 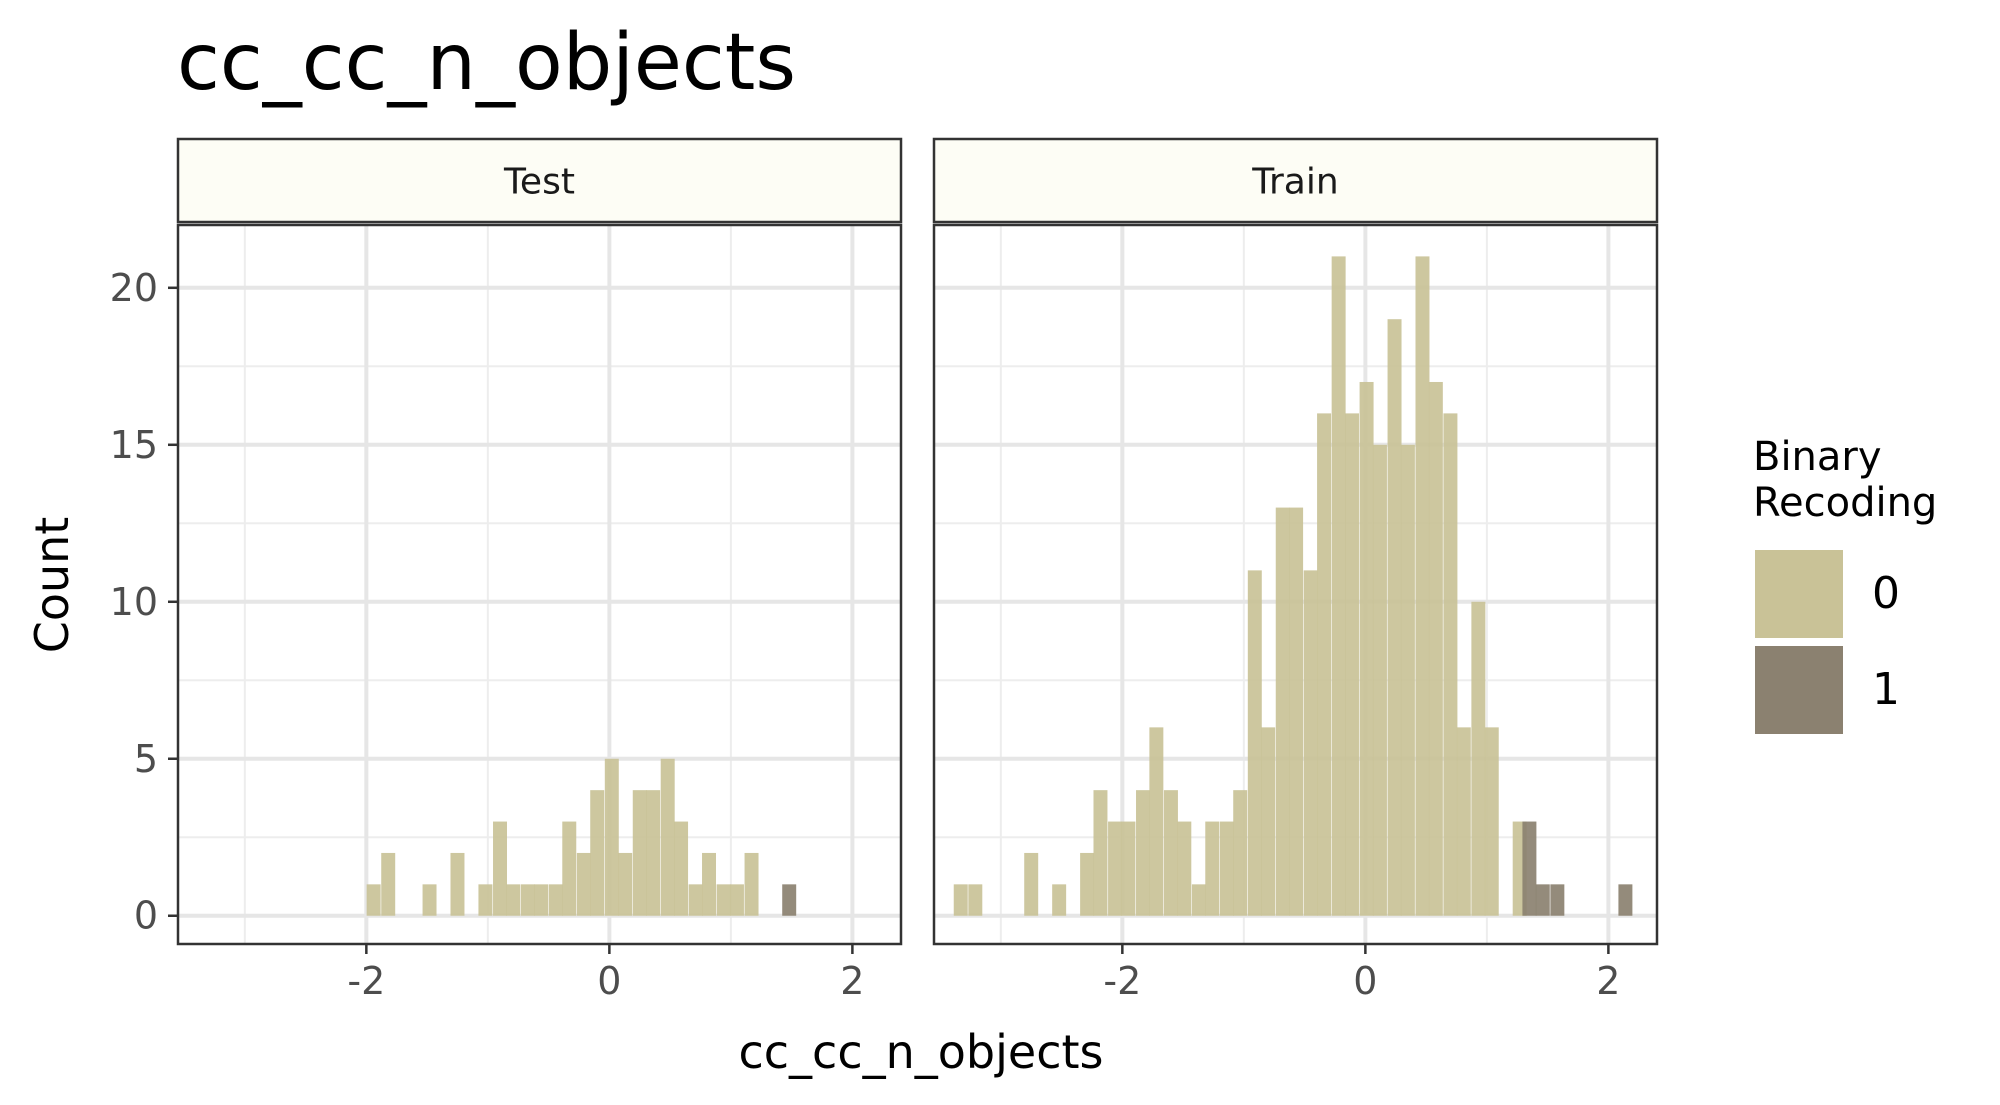 What do you see at coordinates (1886, 689) in the screenshot?
I see `legend-label-1: 1` at bounding box center [1886, 689].